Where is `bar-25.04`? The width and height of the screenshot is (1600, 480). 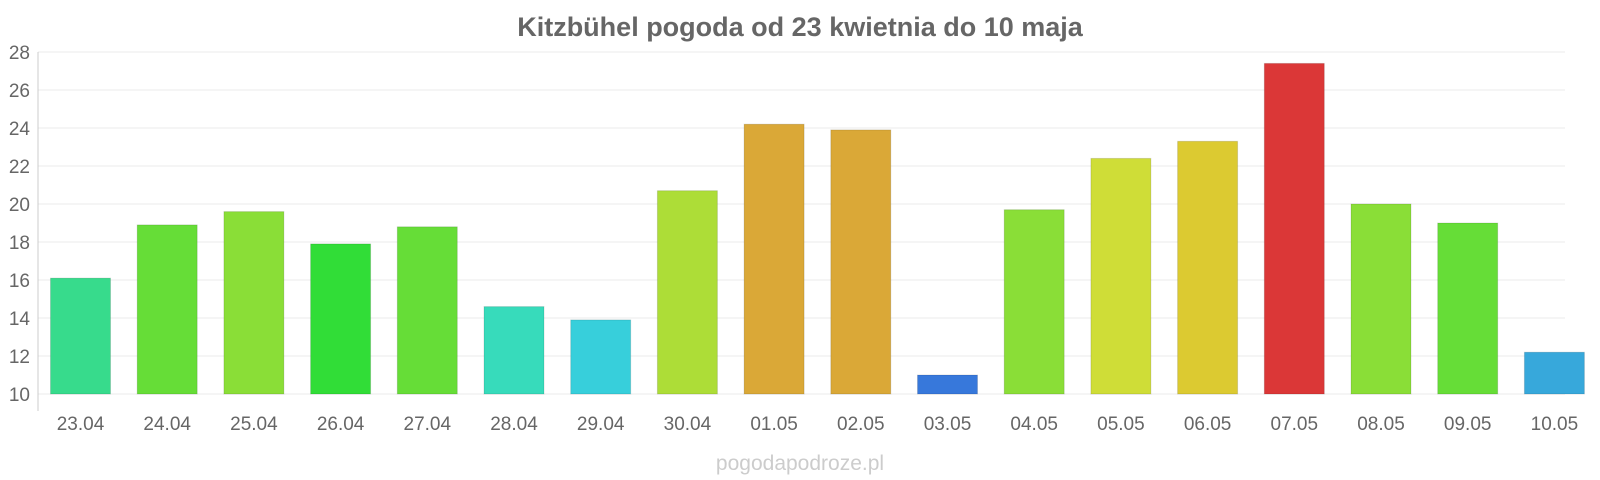
bar-25.04 is located at coordinates (254, 303).